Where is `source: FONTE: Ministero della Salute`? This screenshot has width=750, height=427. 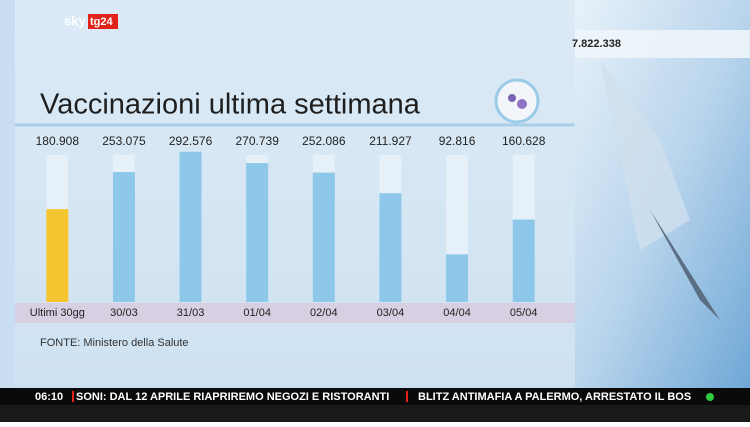 source: FONTE: Ministero della Salute is located at coordinates (114, 343).